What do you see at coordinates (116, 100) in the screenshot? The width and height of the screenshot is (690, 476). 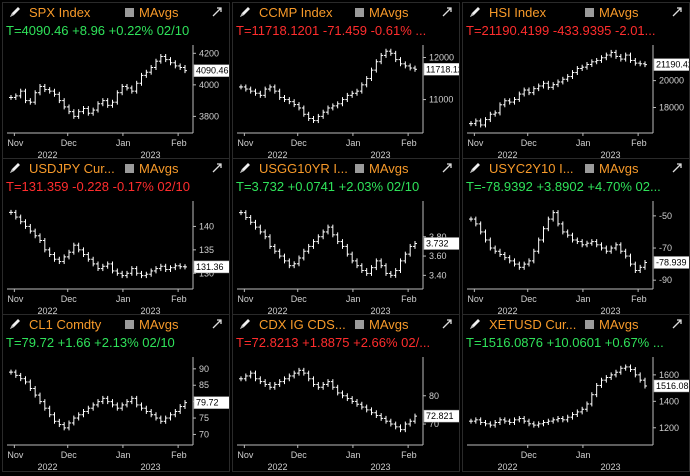 I see `price-chart: 3800 4000 4200 4090.46 Nov Dec Jan Feb 2022 2023` at bounding box center [116, 100].